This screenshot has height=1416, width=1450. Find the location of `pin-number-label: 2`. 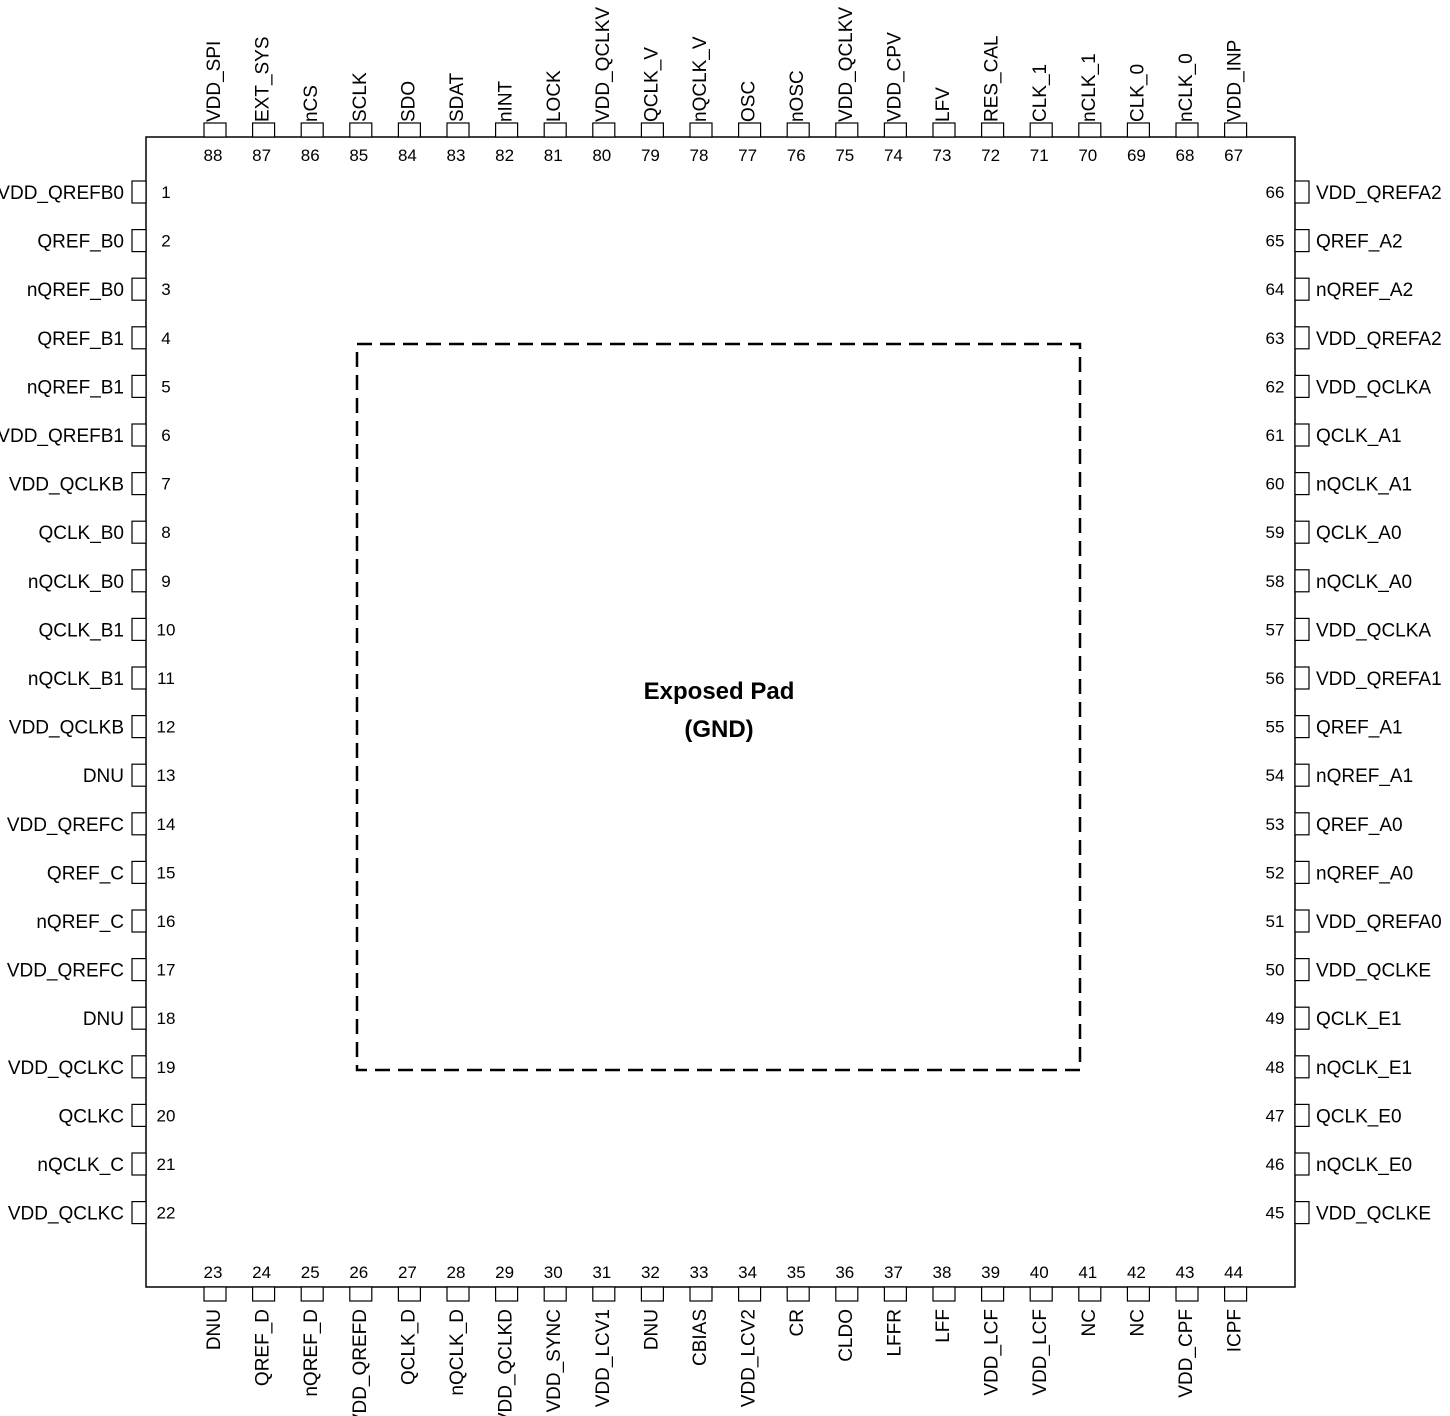

pin-number-label: 2 is located at coordinates (165, 241).